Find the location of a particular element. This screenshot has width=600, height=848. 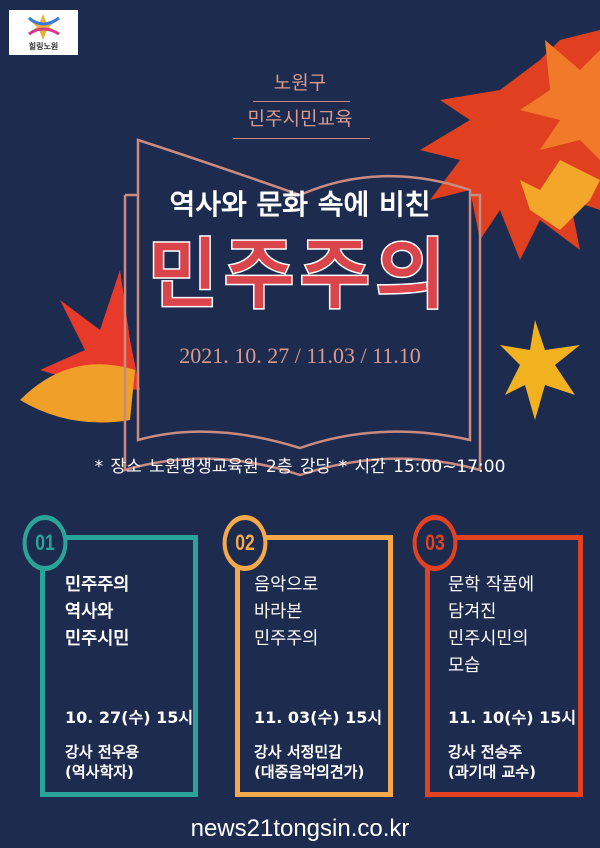

district-label: 노원구 is located at coordinates (300, 83).